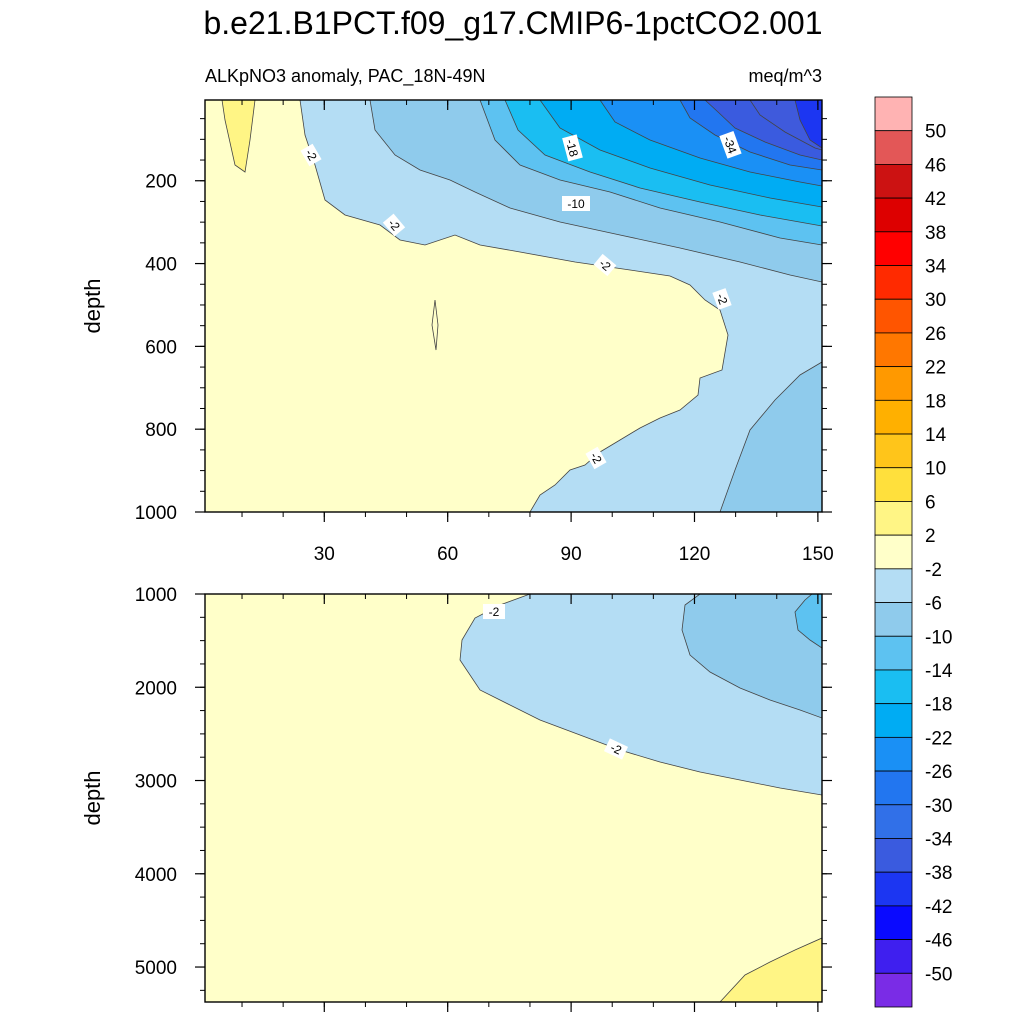 The height and width of the screenshot is (1024, 1024). Describe the element at coordinates (156, 782) in the screenshot. I see `y-tick-label: 3000` at that location.